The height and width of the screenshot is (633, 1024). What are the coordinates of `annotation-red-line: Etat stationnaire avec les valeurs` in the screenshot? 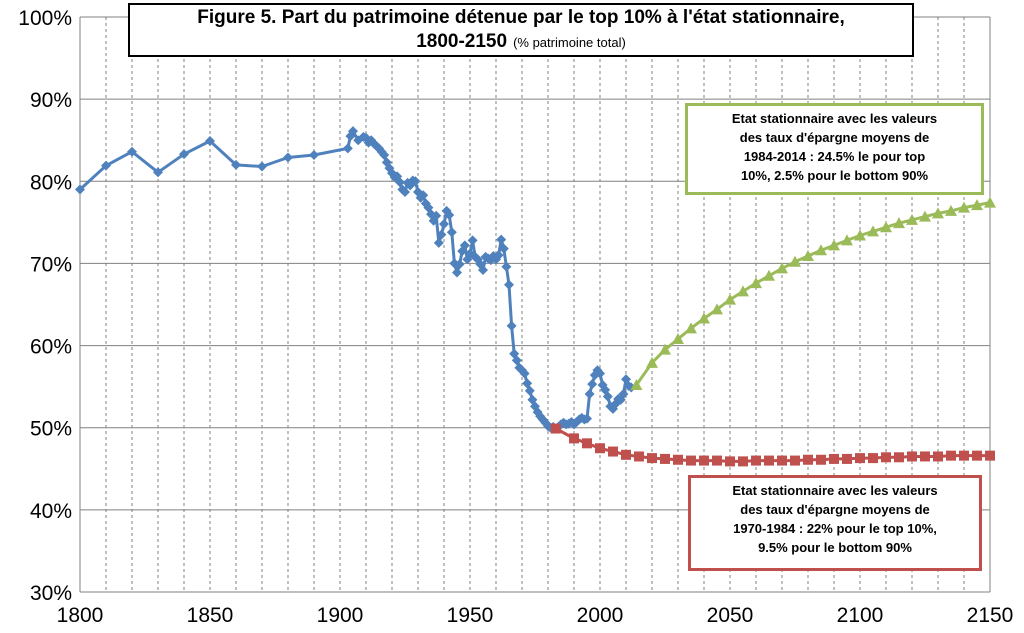 It's located at (835, 490).